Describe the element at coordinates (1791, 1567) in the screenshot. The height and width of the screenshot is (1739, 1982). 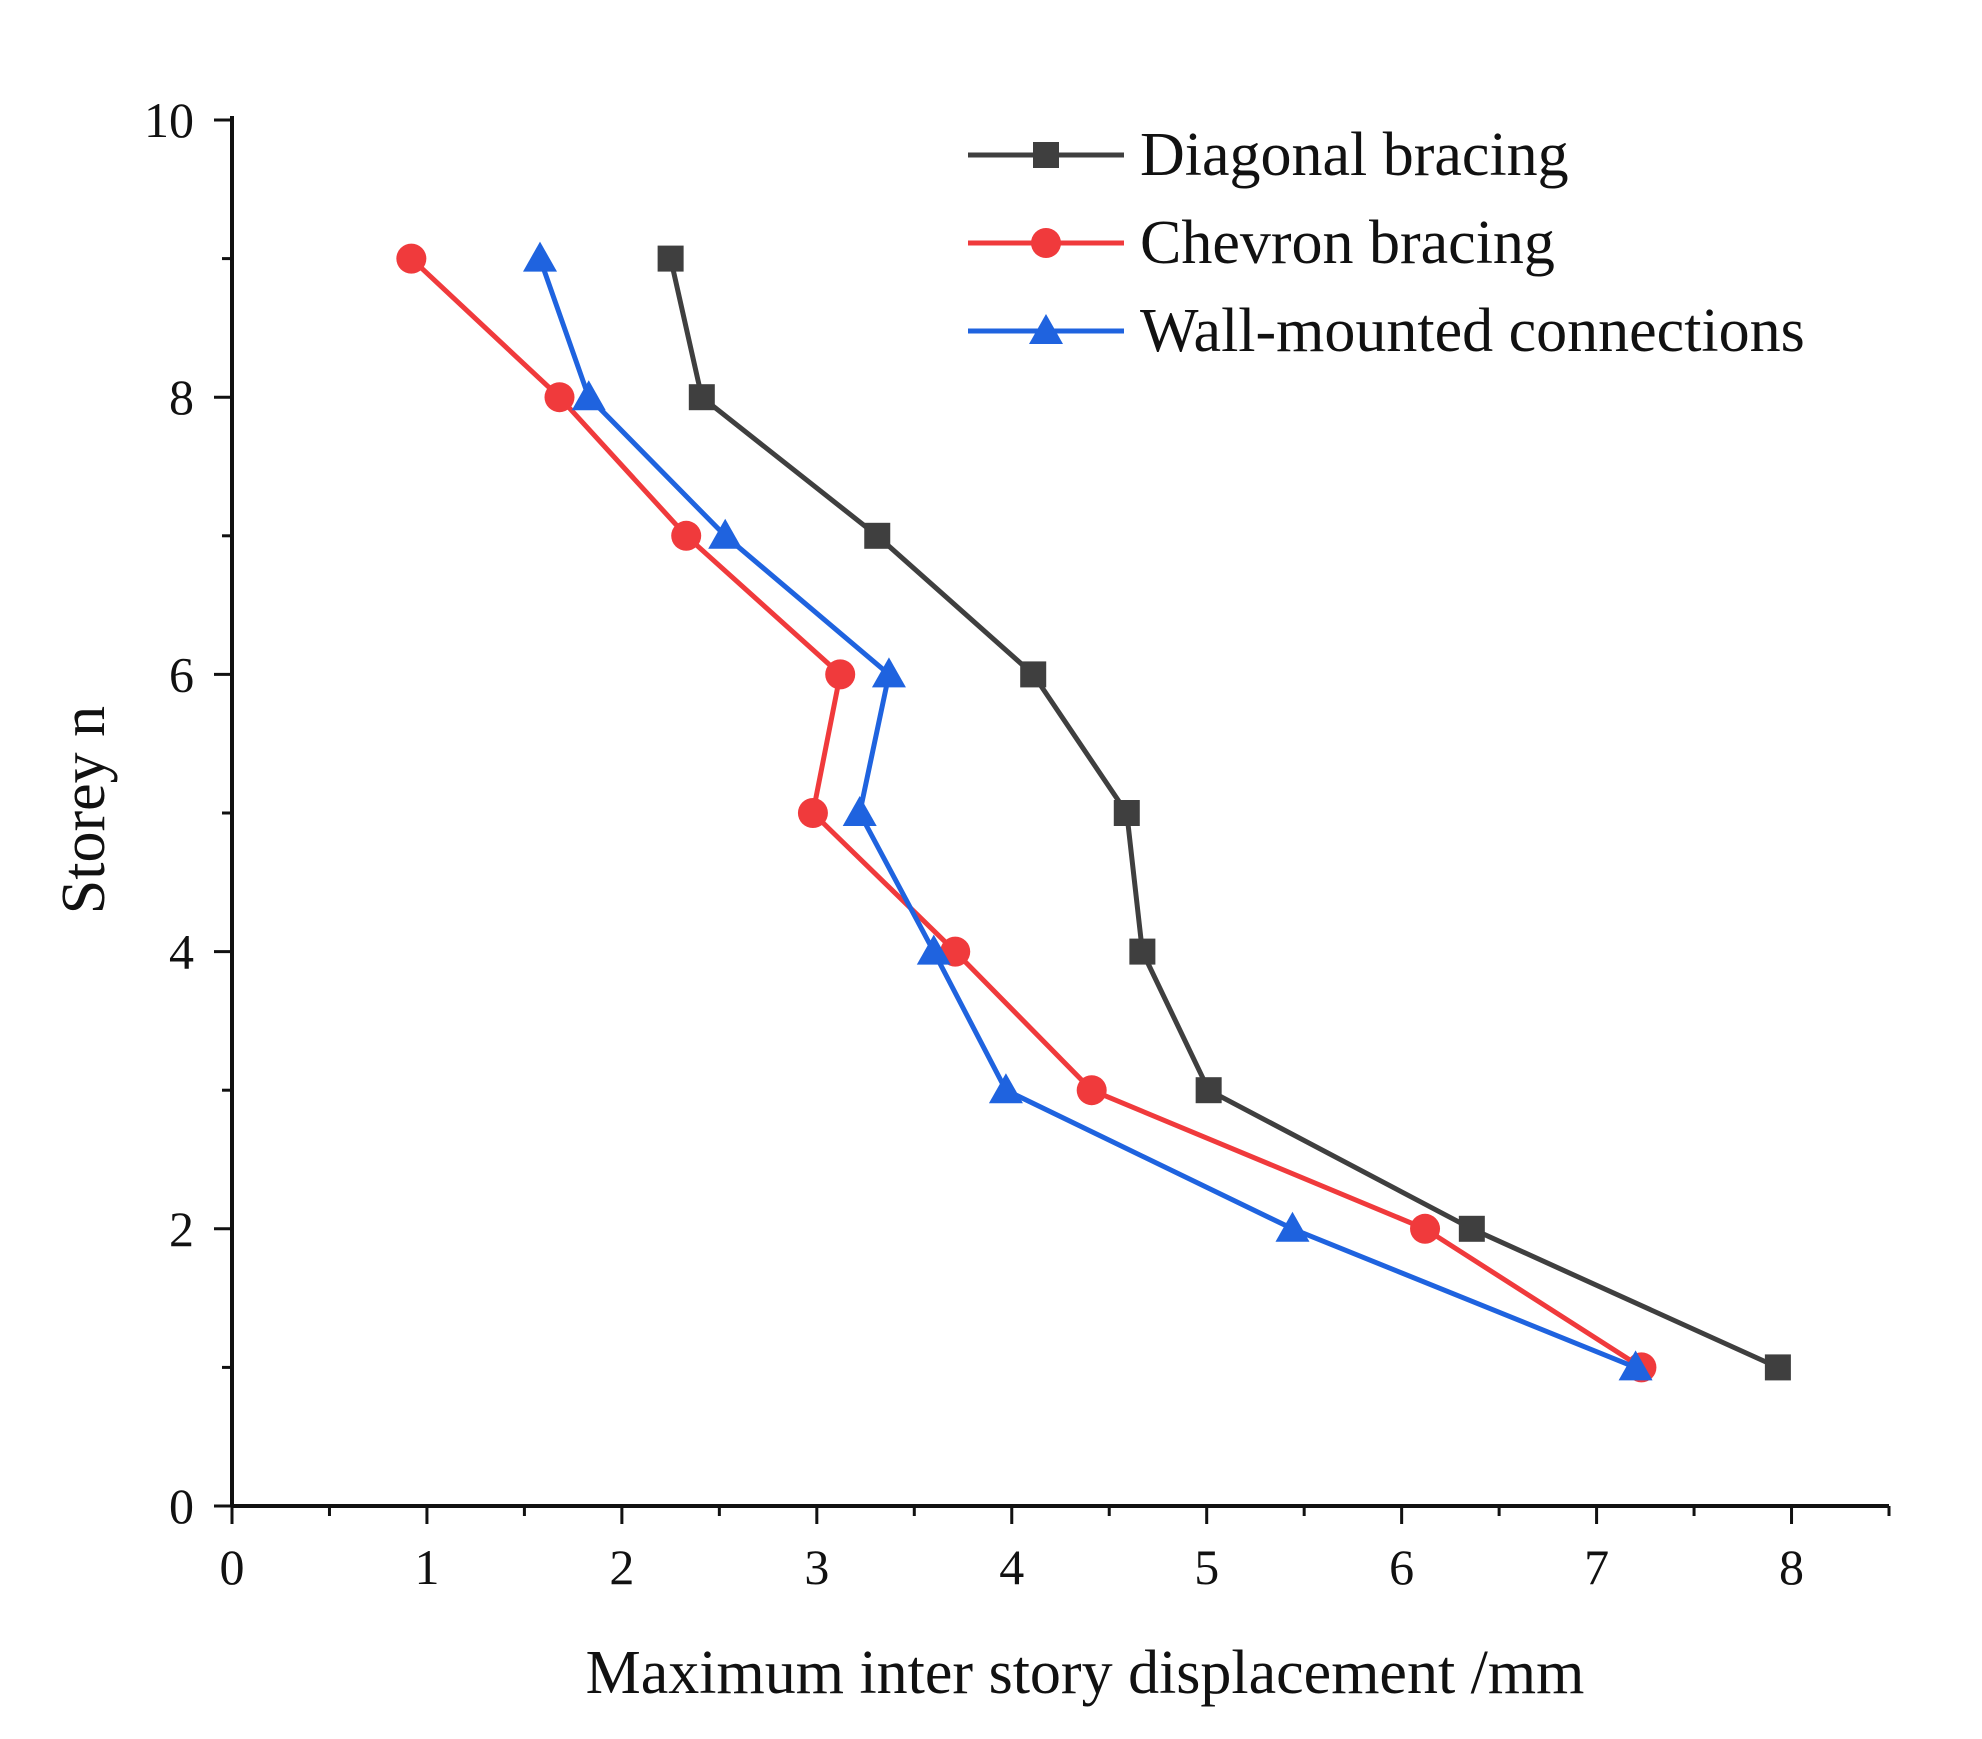
I see `x-tick-label: 8` at that location.